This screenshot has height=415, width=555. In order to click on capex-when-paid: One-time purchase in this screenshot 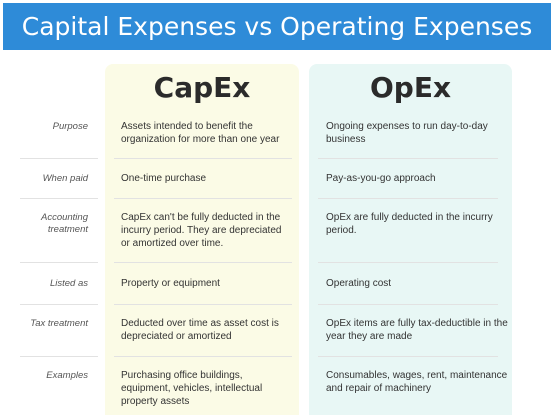, I will do `click(164, 178)`.